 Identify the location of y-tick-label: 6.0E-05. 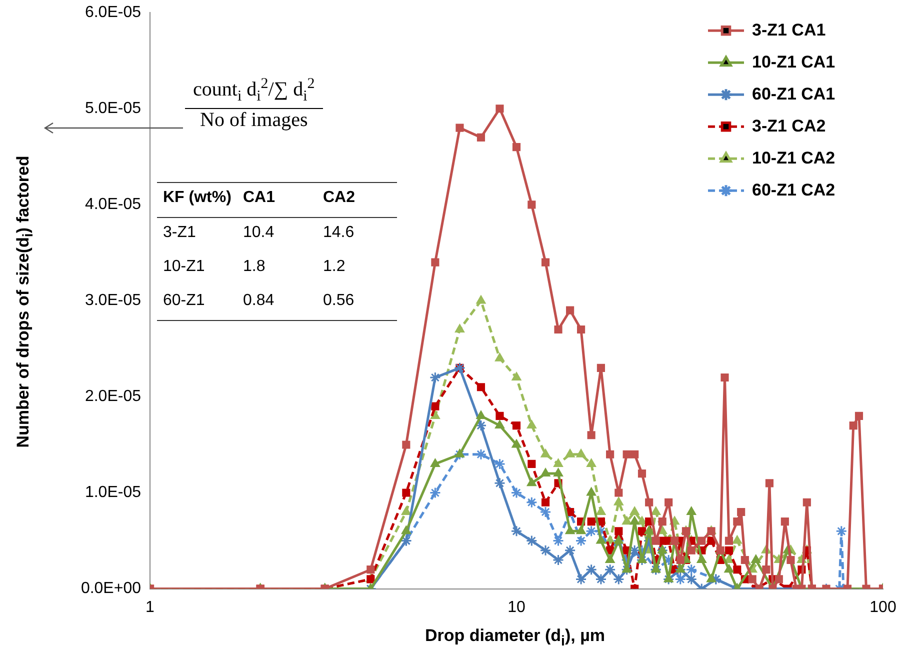
(113, 13).